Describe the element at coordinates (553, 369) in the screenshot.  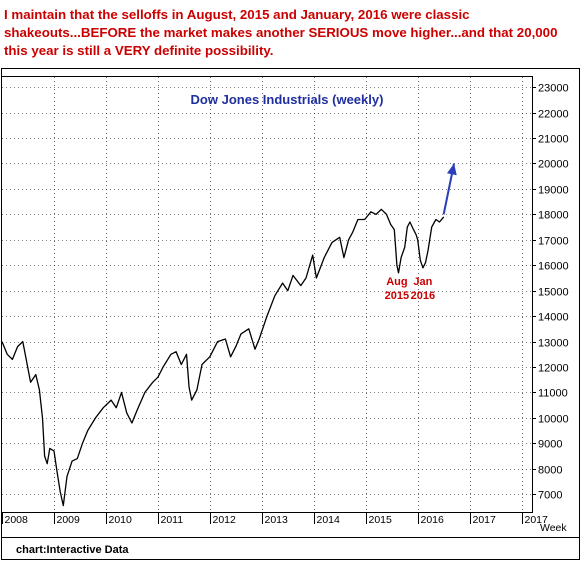
I see `y-tick-label: 12000` at that location.